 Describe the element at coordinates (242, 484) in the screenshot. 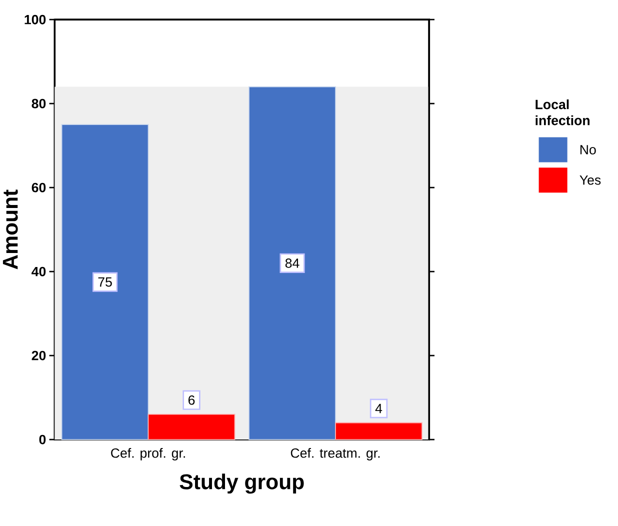

I see `x-axis-title: Study group` at that location.